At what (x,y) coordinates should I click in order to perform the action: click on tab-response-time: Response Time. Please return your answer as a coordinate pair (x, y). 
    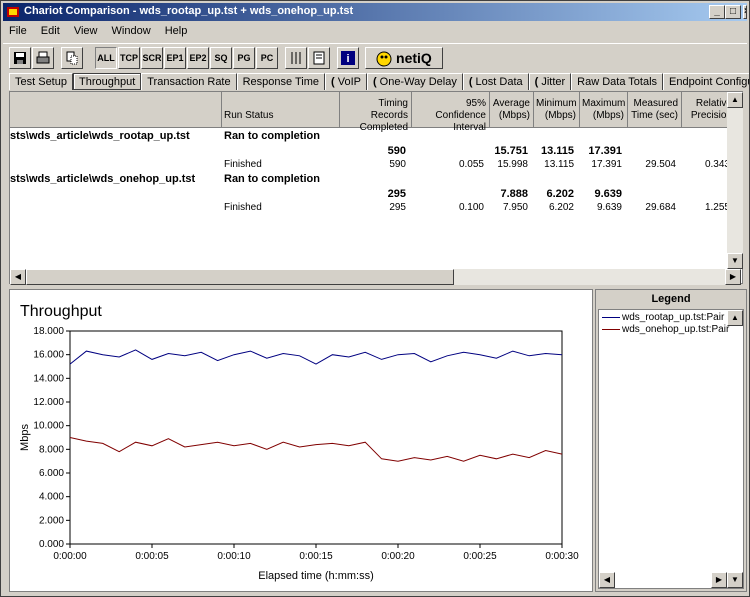
    Looking at the image, I should click on (281, 81).